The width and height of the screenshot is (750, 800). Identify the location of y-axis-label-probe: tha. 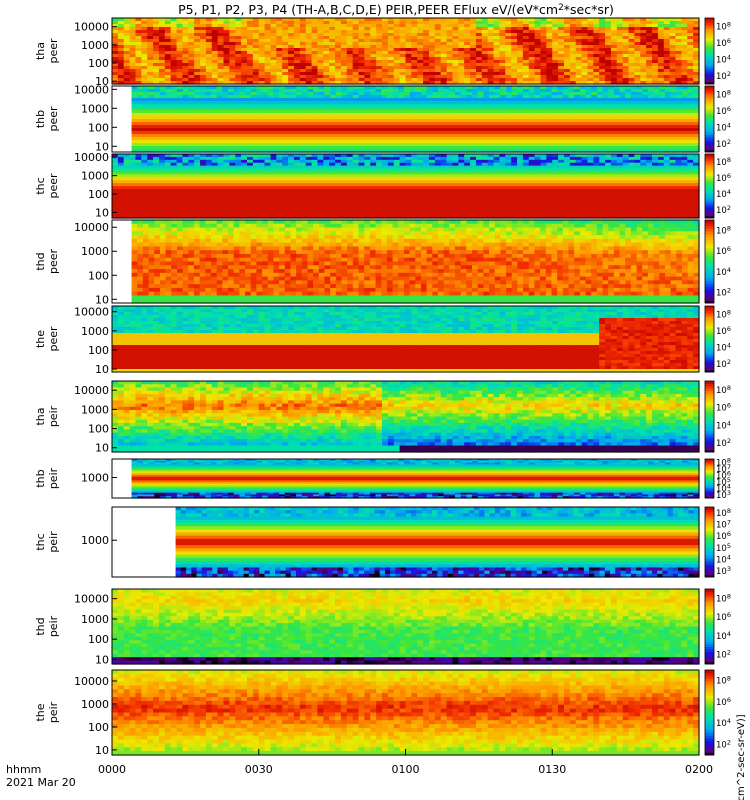
(40, 51).